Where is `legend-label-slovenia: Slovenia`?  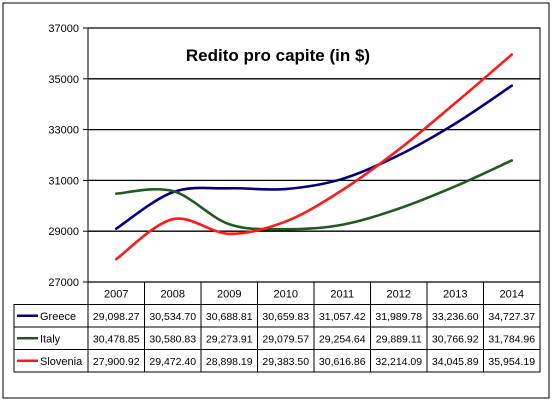
legend-label-slovenia: Slovenia is located at coordinates (61, 362).